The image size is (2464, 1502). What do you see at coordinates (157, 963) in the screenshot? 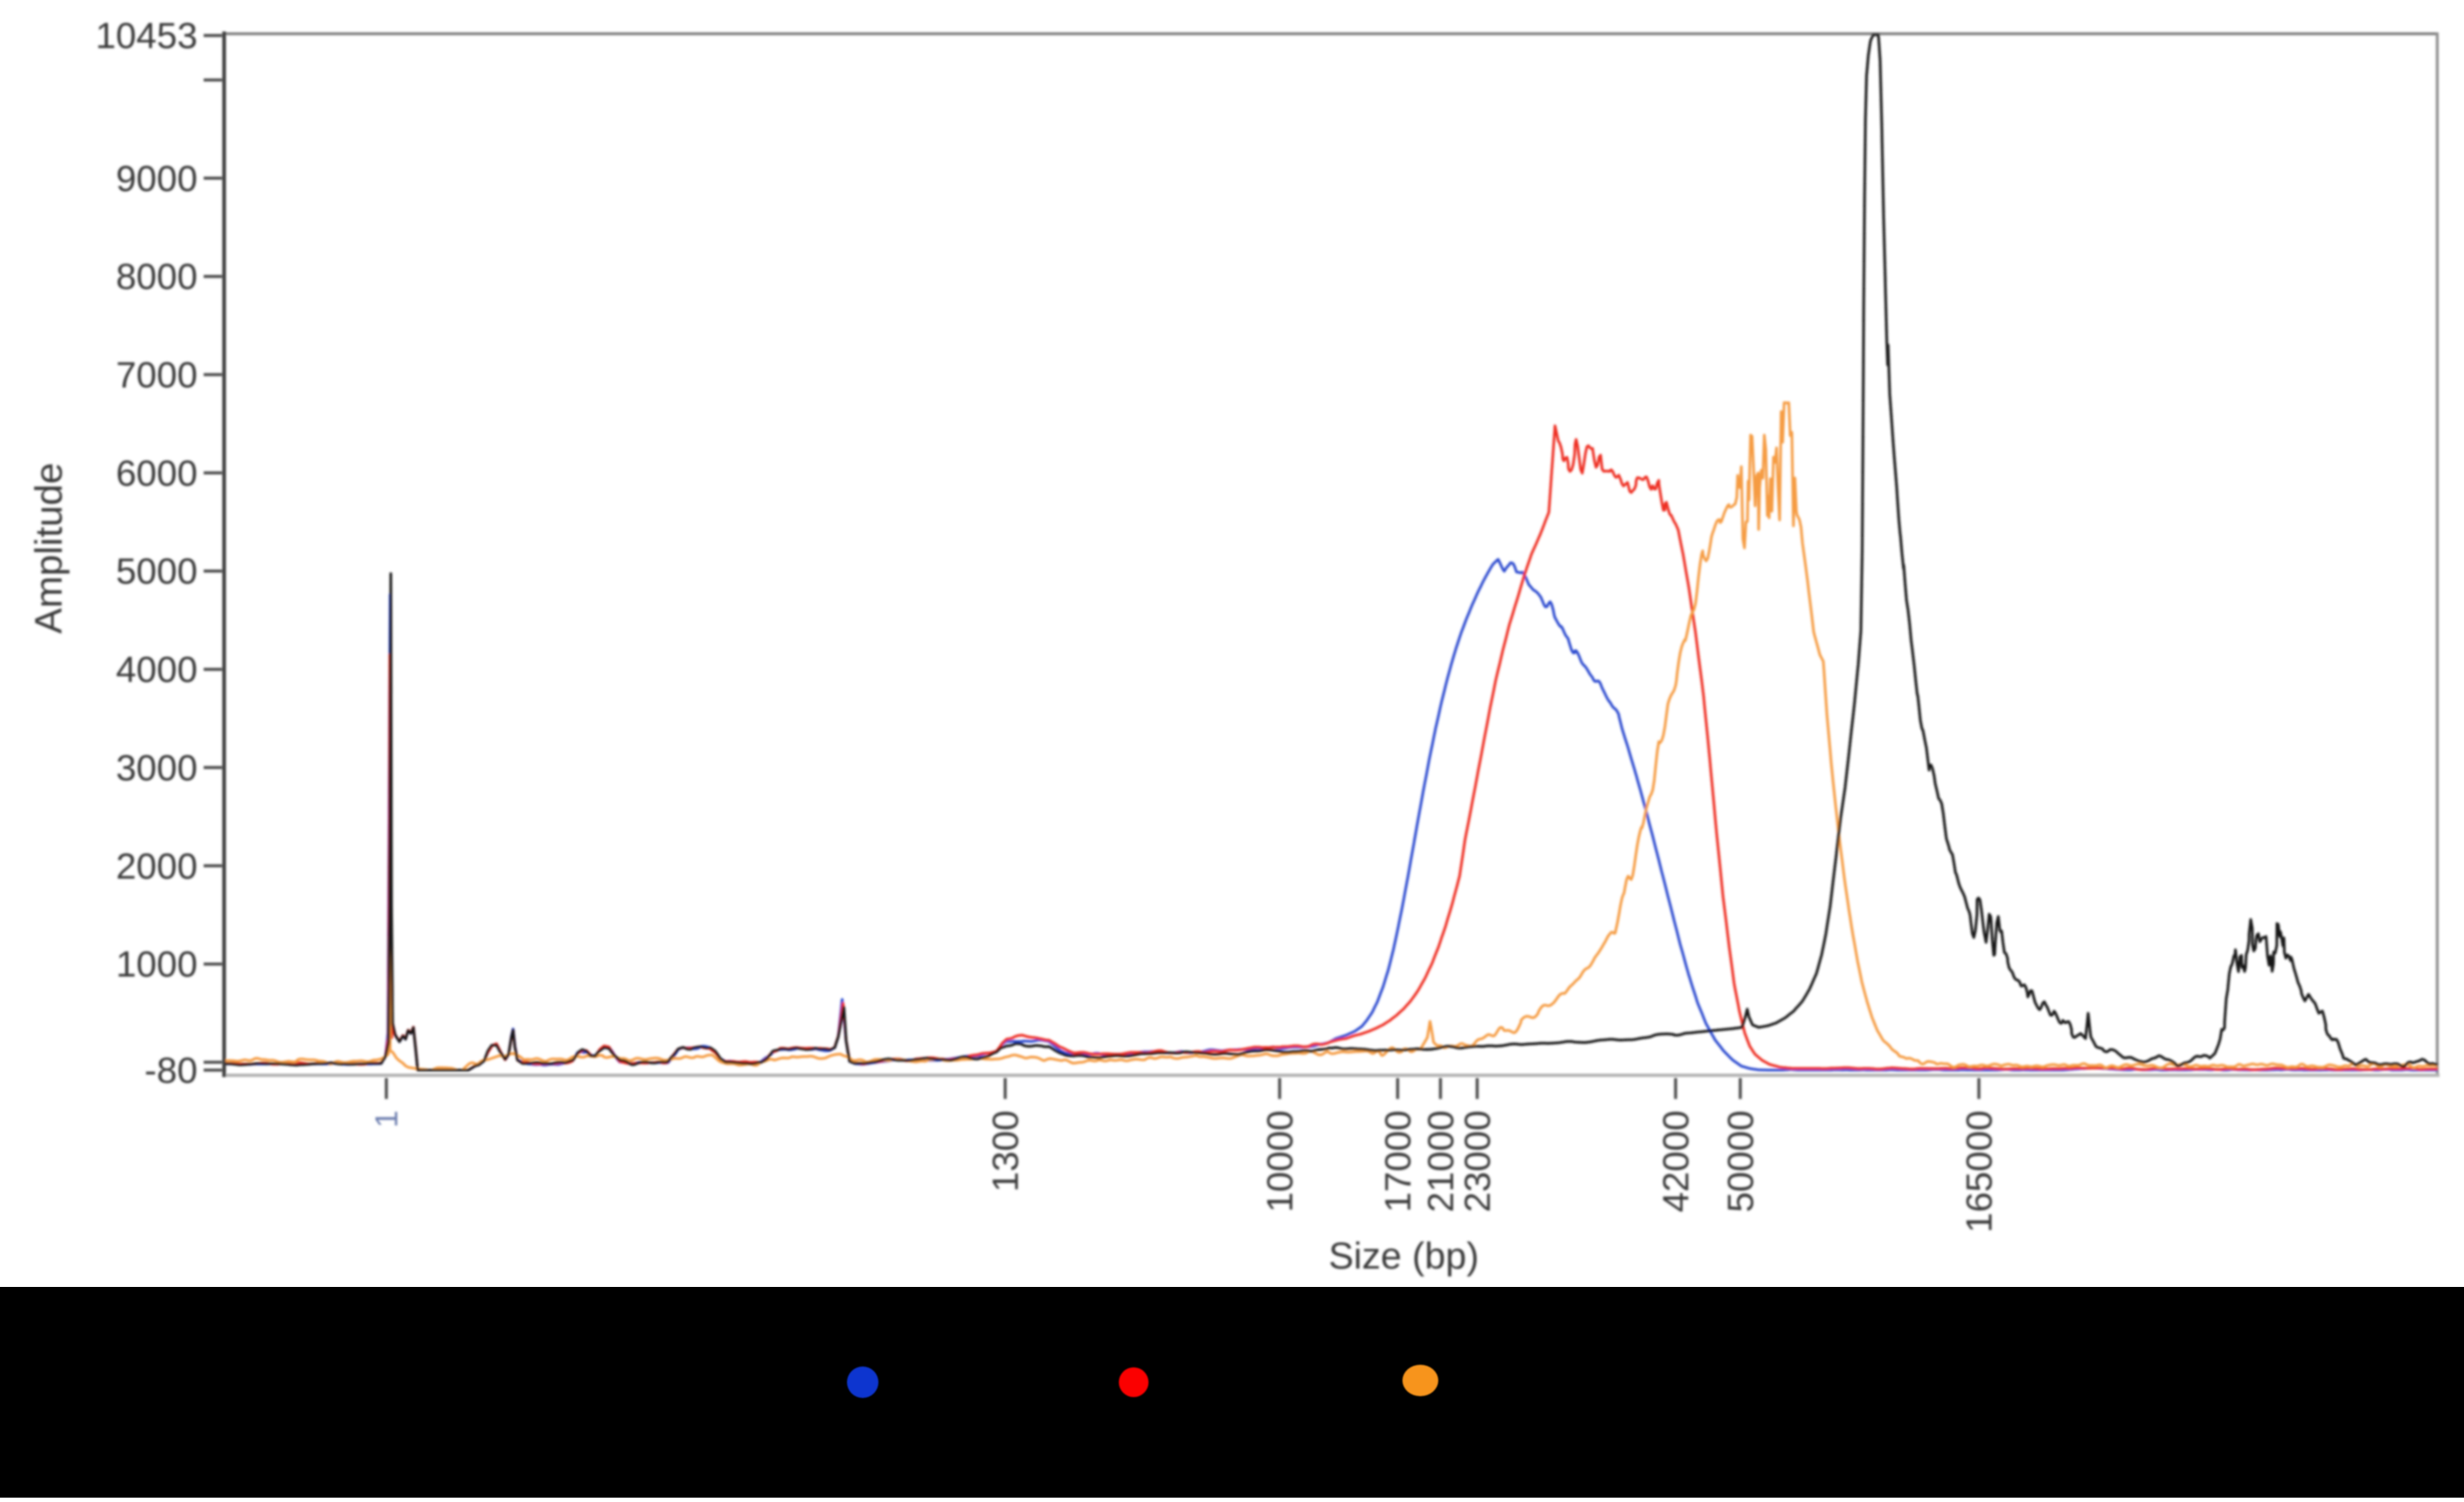
I see `svg-text: 1000` at bounding box center [157, 963].